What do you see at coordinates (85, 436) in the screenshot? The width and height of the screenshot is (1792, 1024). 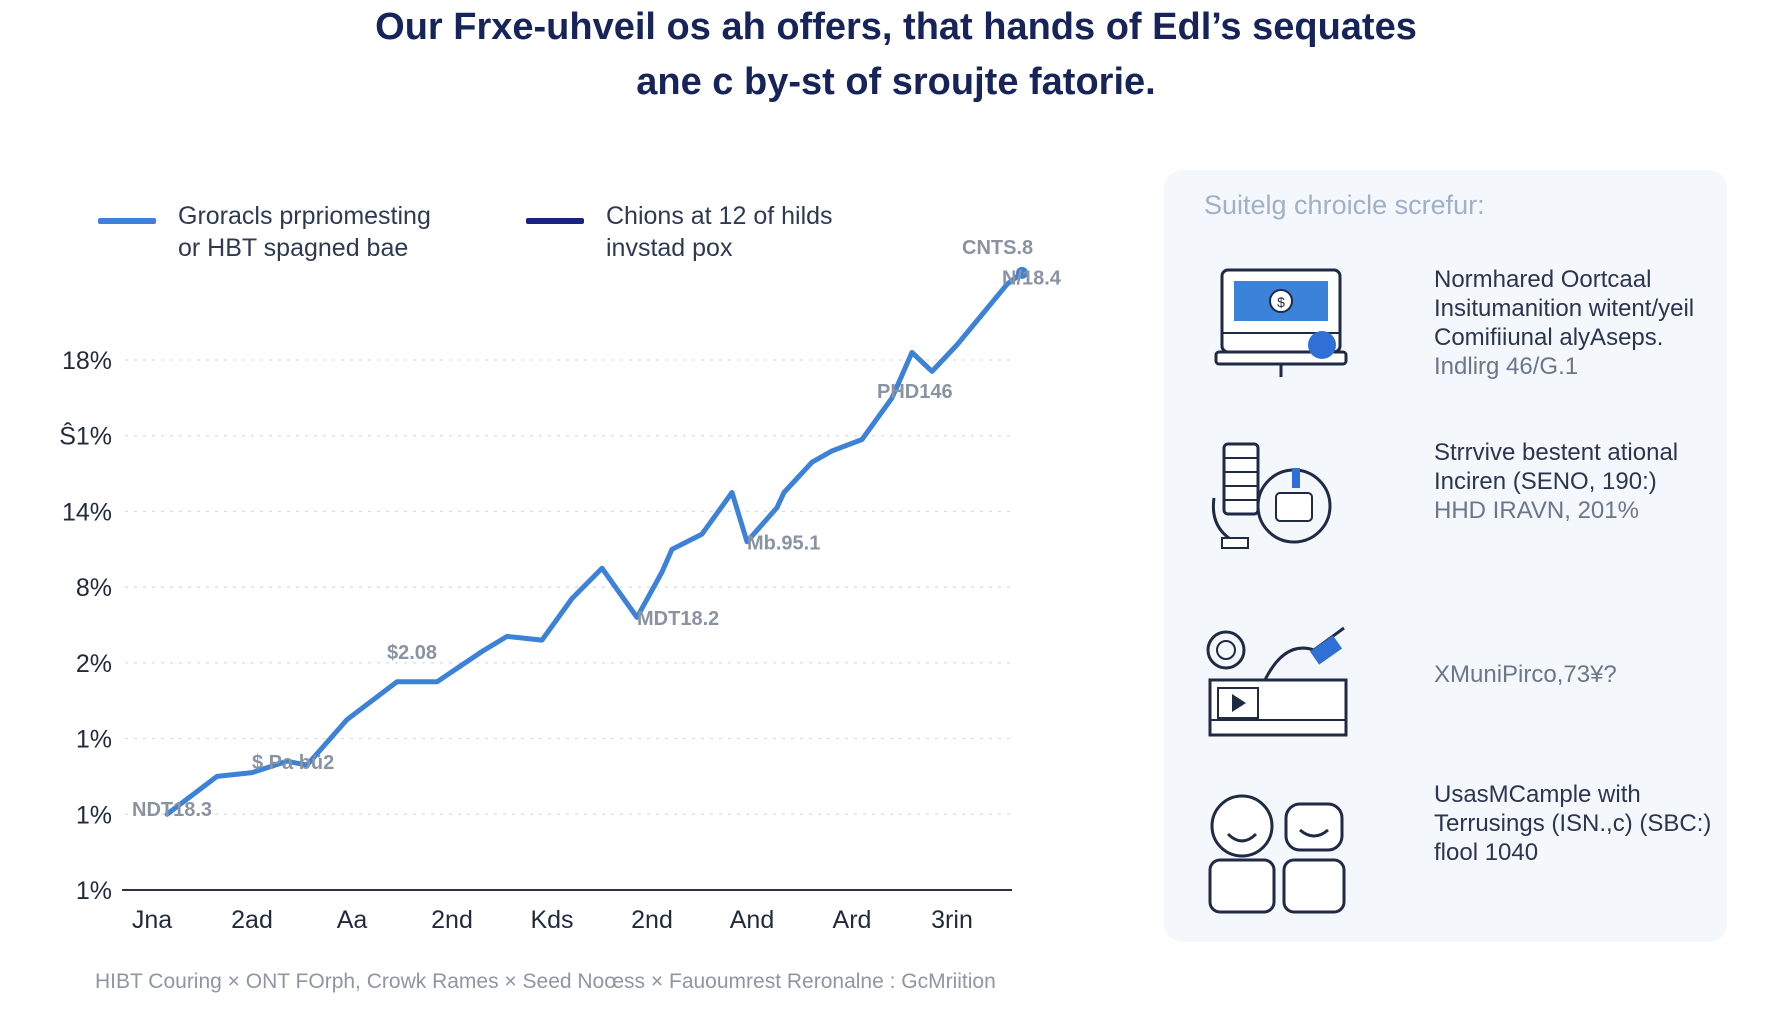 I see `y-tick-label: Ŝ1%` at bounding box center [85, 436].